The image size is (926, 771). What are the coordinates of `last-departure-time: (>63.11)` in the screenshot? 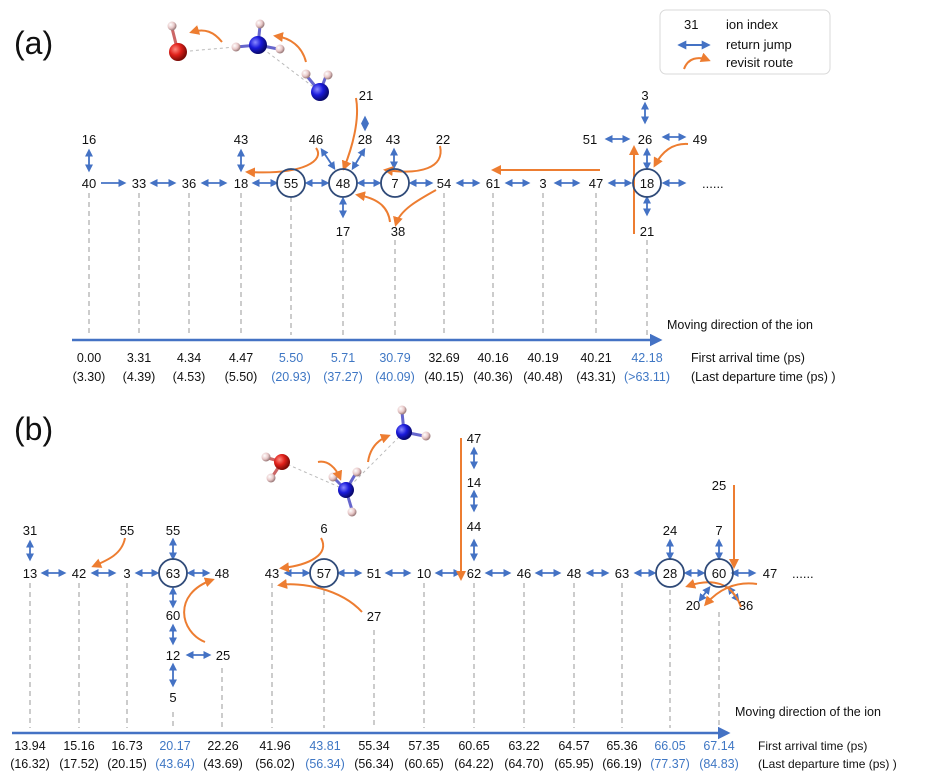 It's located at (647, 377).